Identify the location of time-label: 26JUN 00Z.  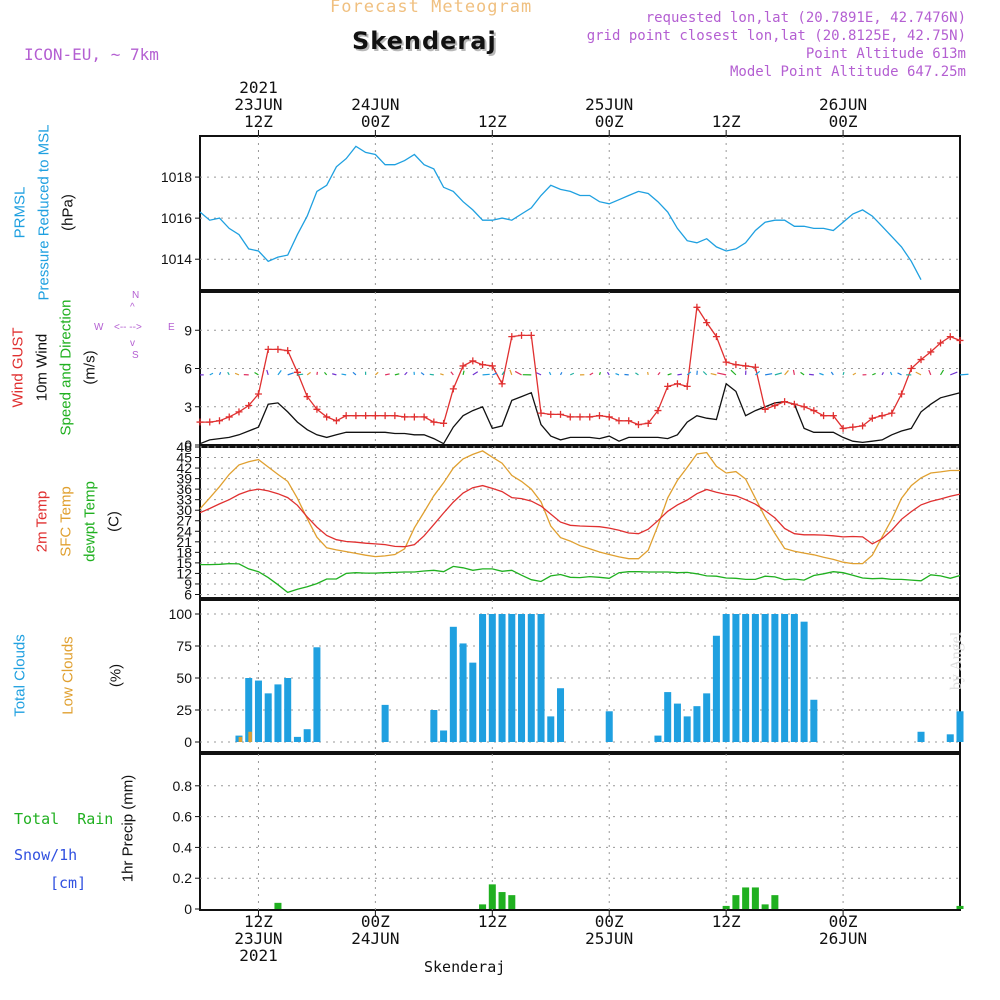
(843, 113).